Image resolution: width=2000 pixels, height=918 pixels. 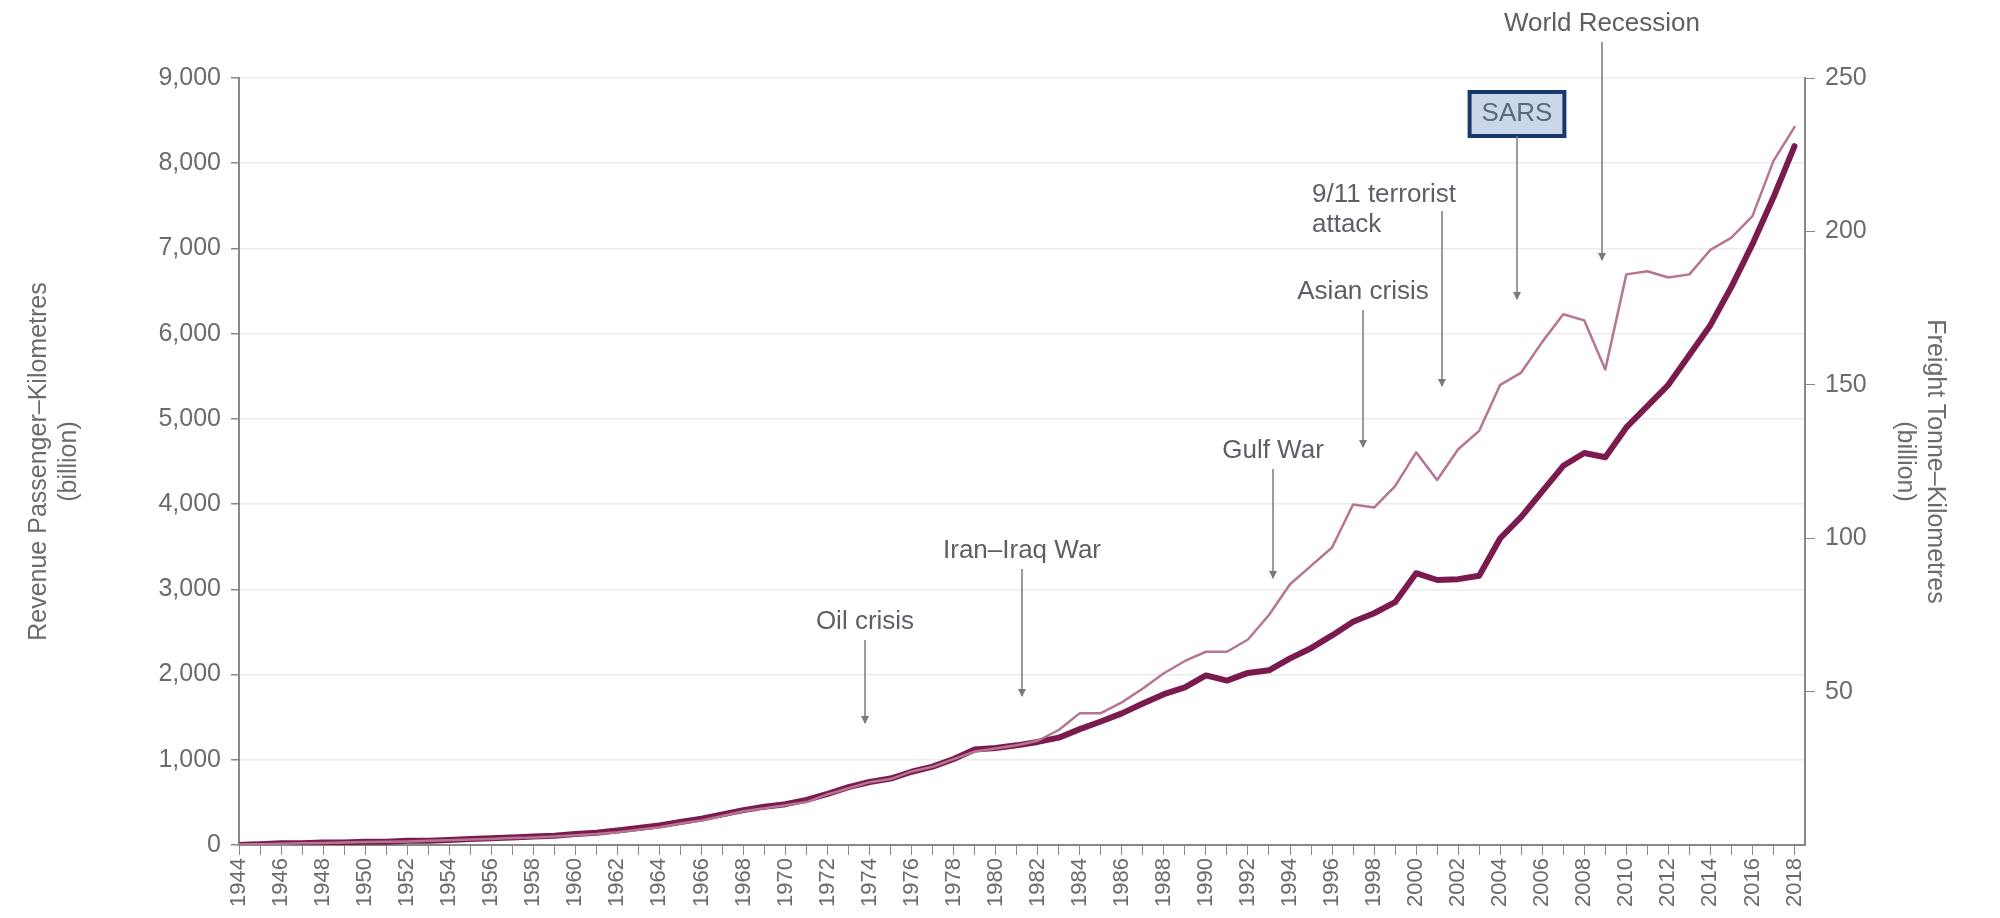 I want to click on x-tick-label: 1994, so click(x=1289, y=883).